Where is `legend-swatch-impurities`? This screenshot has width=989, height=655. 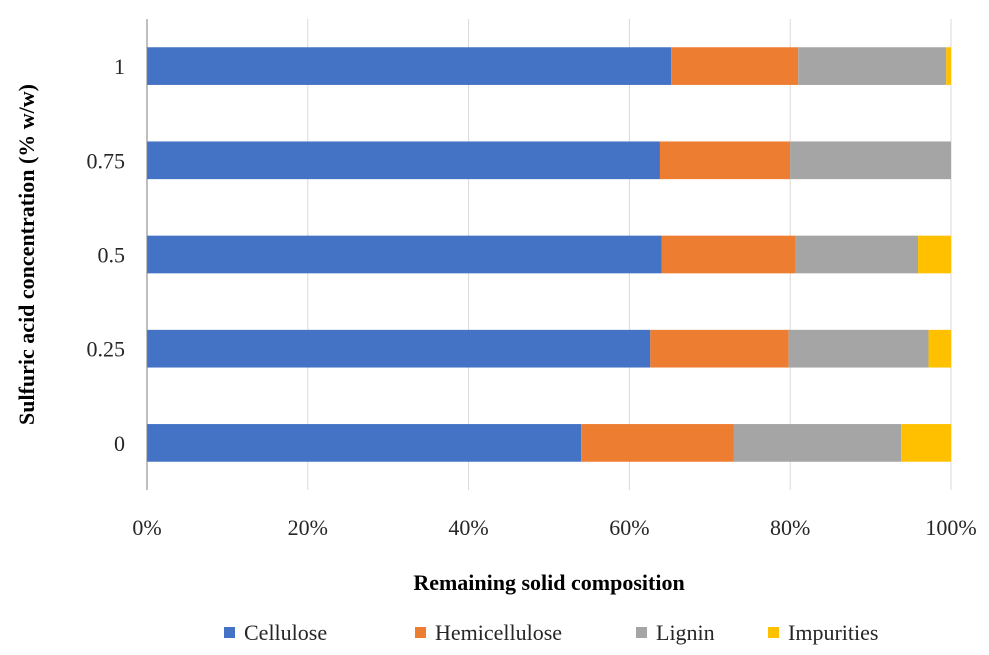 legend-swatch-impurities is located at coordinates (773, 632).